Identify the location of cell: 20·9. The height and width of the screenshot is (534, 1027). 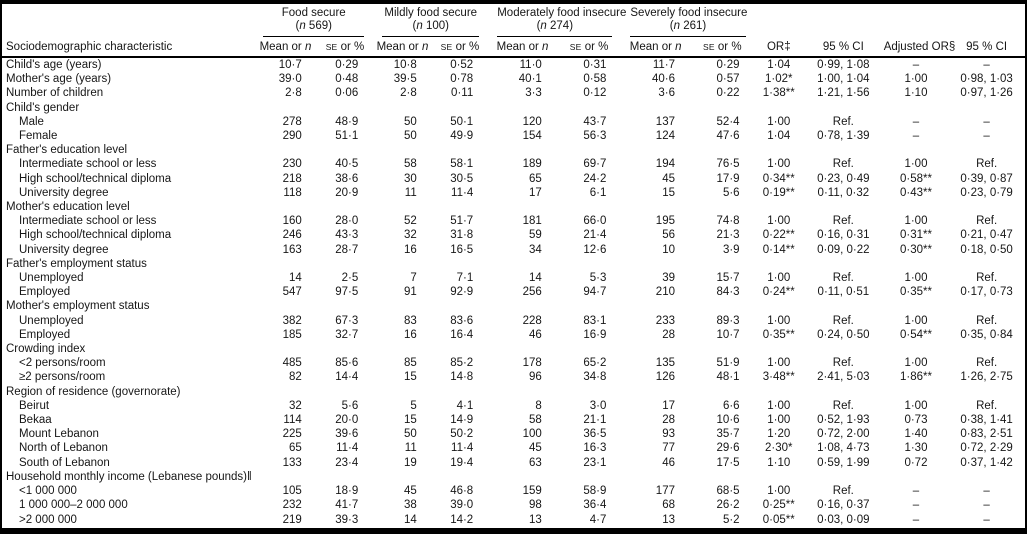
(347, 192).